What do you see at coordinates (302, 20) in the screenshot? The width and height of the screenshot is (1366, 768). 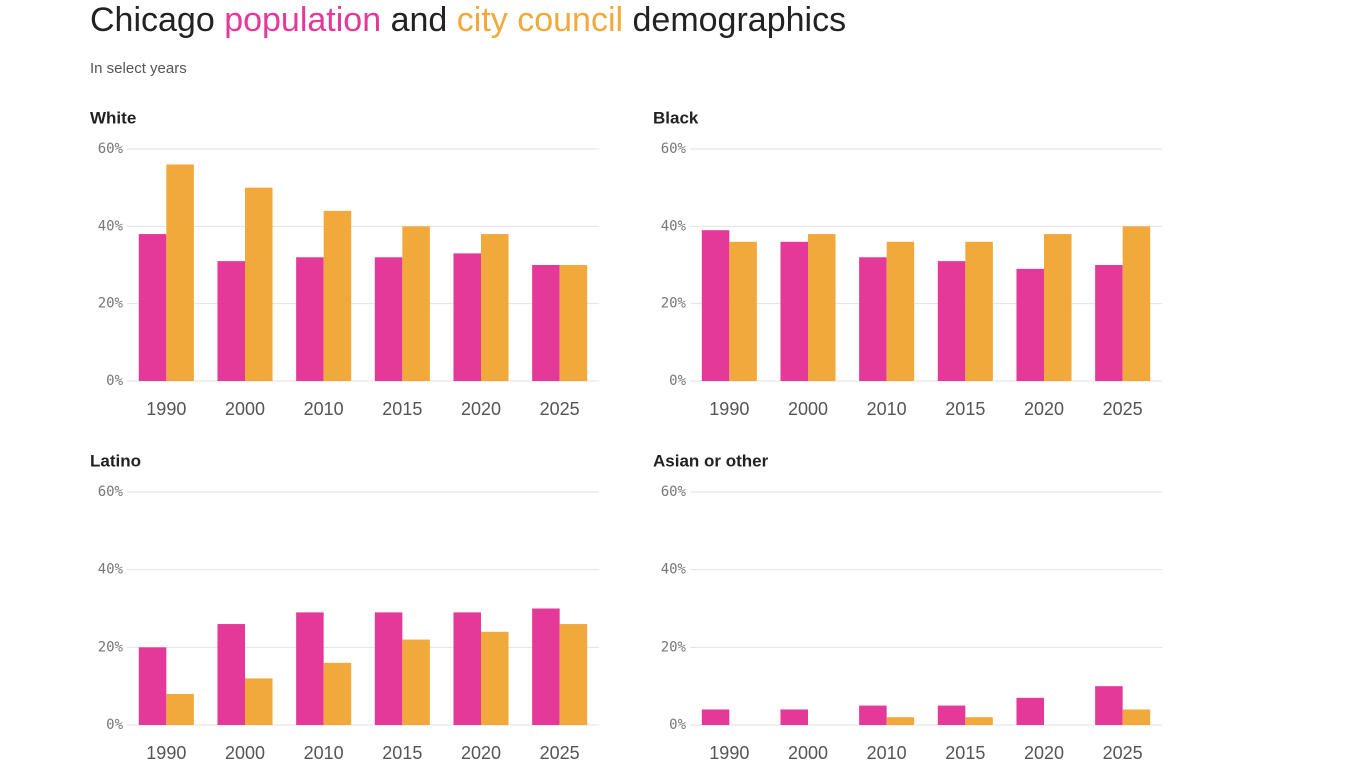 I see `legend-population: population` at bounding box center [302, 20].